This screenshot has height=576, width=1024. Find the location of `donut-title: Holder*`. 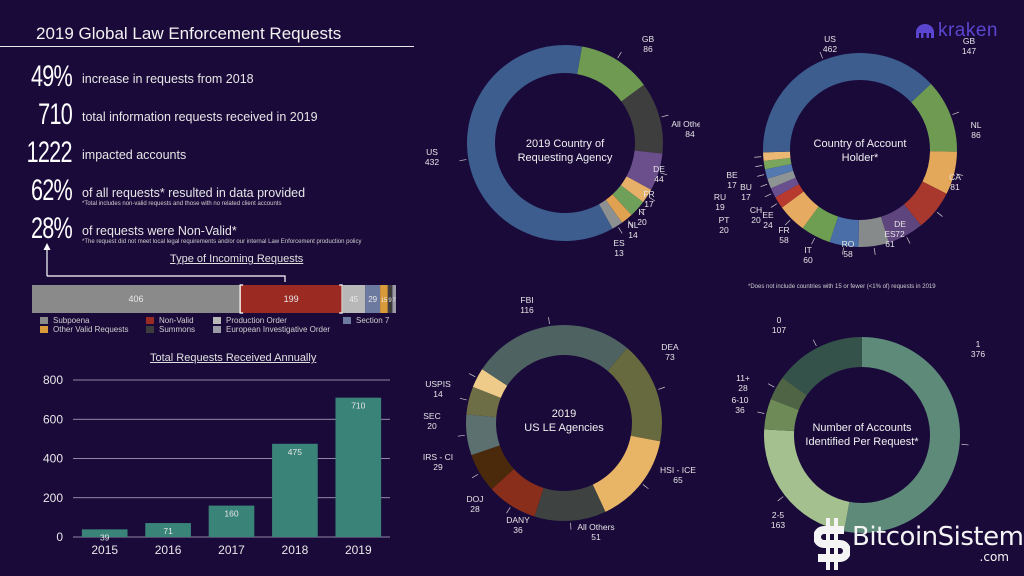

donut-title: Holder* is located at coordinates (860, 158).